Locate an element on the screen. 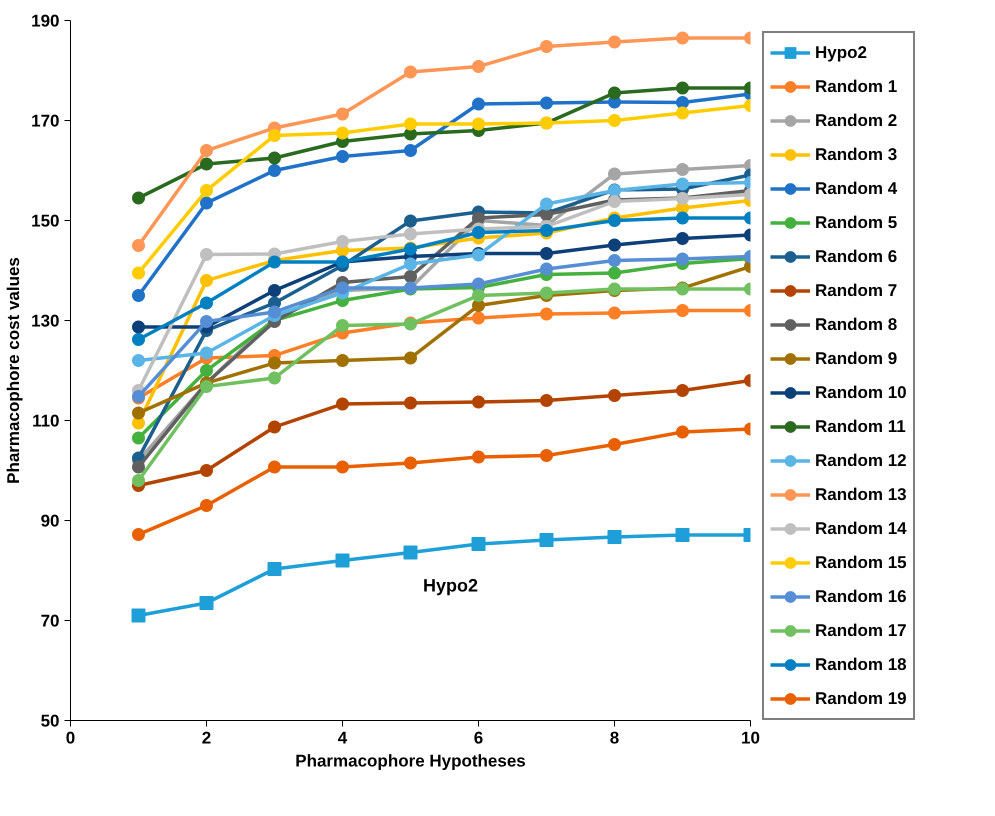  legend-label: Random 15 is located at coordinates (861, 563).